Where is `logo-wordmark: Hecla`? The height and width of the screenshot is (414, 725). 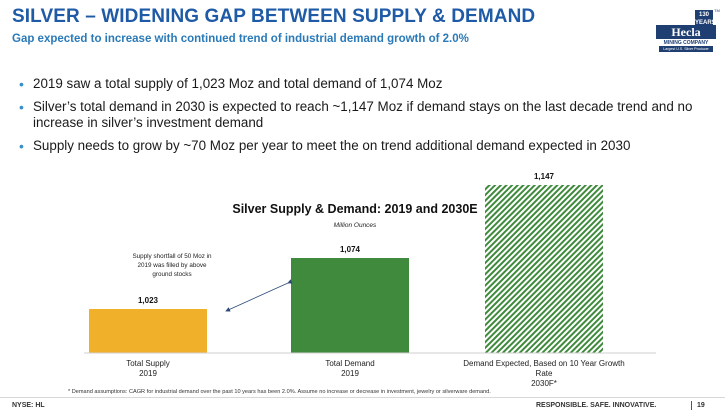 logo-wordmark: Hecla is located at coordinates (686, 32).